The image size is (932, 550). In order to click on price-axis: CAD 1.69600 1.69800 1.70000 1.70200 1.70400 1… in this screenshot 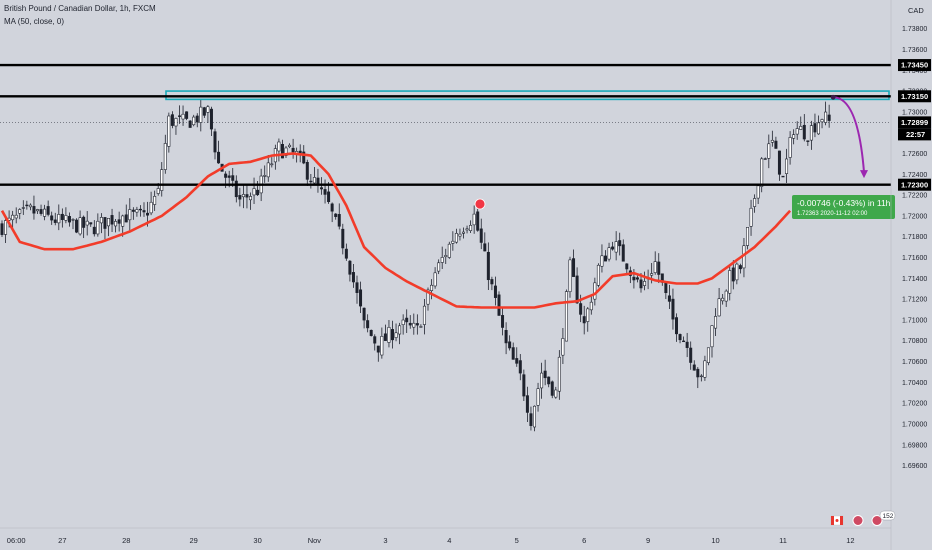, I will do `click(910, 275)`.